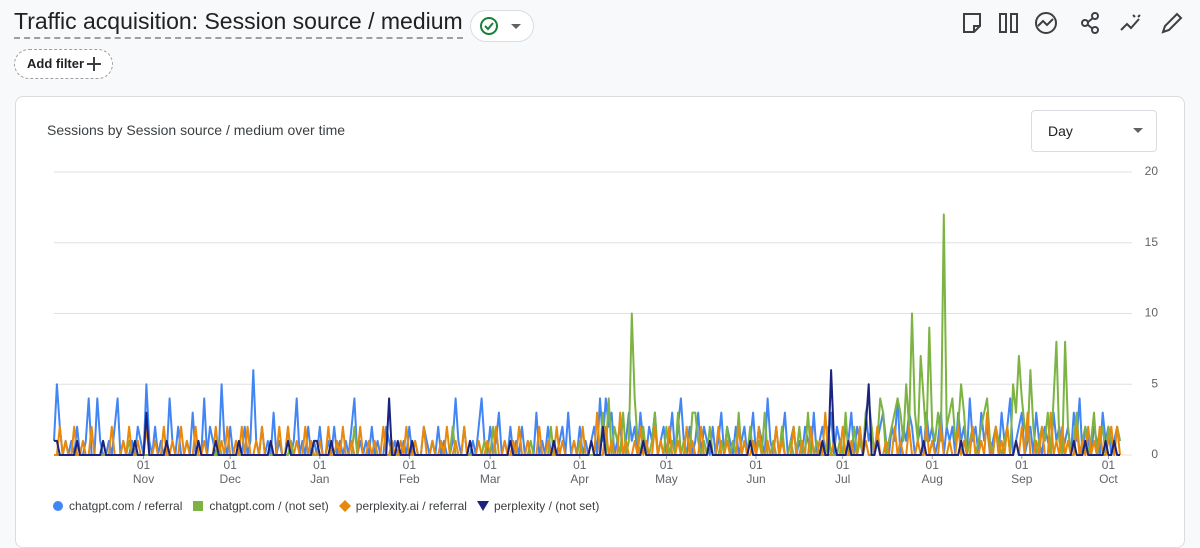  Describe the element at coordinates (230, 472) in the screenshot. I see `x-tick-label: 01 Dec` at that location.